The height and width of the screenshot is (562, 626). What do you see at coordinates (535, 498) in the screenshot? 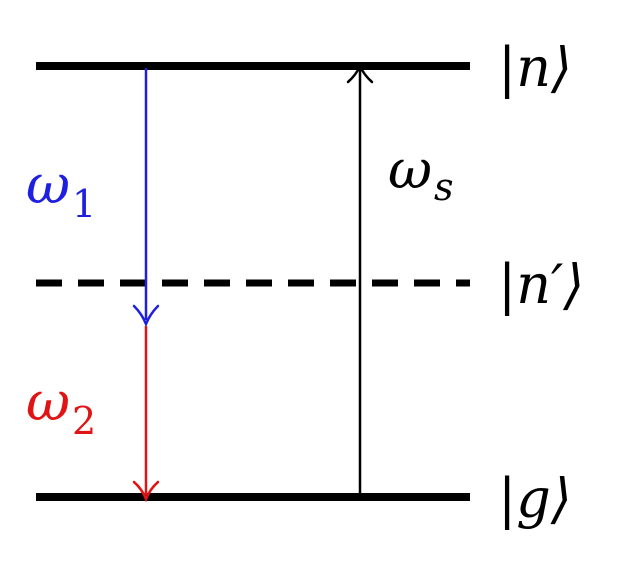
I see `level-g-label: |g⟩` at bounding box center [535, 498].